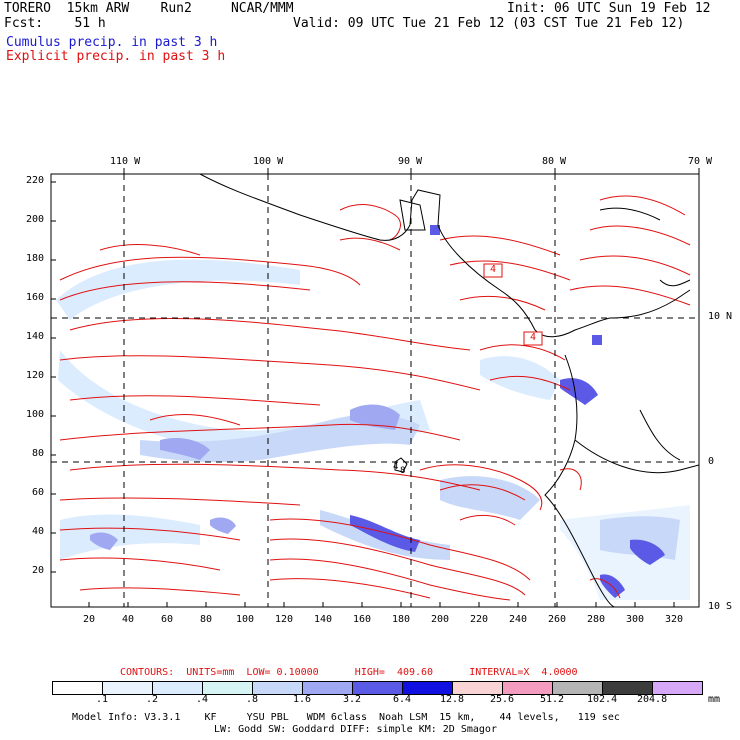  I want to click on x-tick-label: 200, so click(440, 619).